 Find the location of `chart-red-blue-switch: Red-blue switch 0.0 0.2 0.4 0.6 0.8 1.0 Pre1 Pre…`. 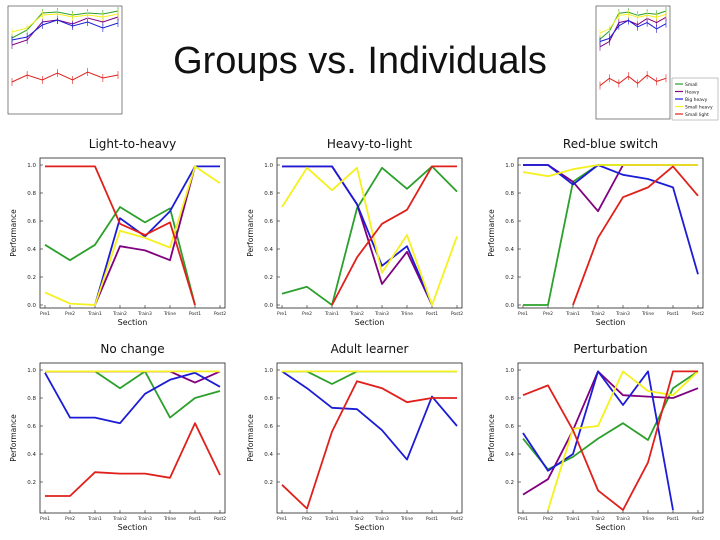

chart-red-blue-switch: Red-blue switch 0.0 0.2 0.4 0.6 0.8 1.0 Pre1 Pre… is located at coordinates (595, 232).